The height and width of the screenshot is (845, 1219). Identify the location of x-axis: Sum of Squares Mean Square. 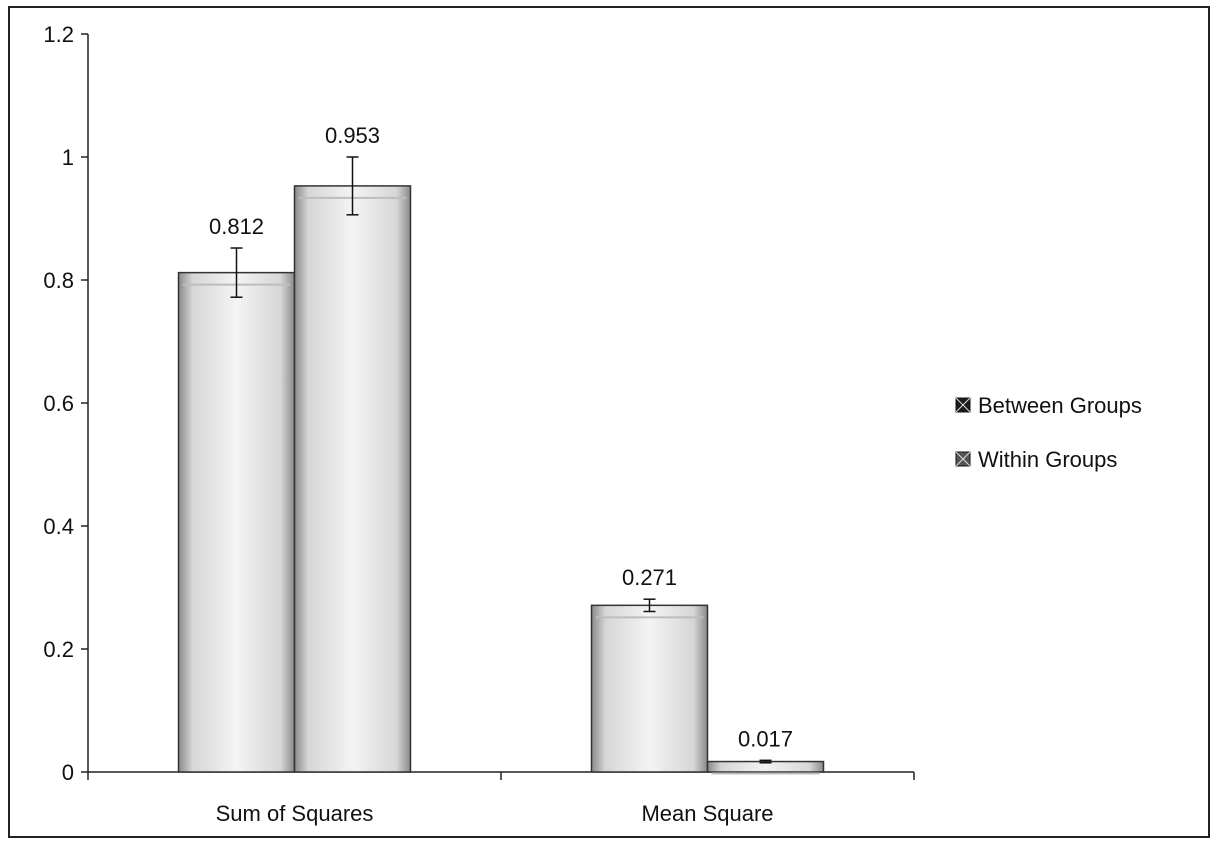
(501, 798).